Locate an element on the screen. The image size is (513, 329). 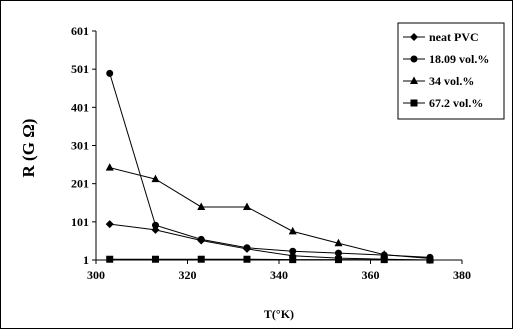
series-line is located at coordinates (269, 242).